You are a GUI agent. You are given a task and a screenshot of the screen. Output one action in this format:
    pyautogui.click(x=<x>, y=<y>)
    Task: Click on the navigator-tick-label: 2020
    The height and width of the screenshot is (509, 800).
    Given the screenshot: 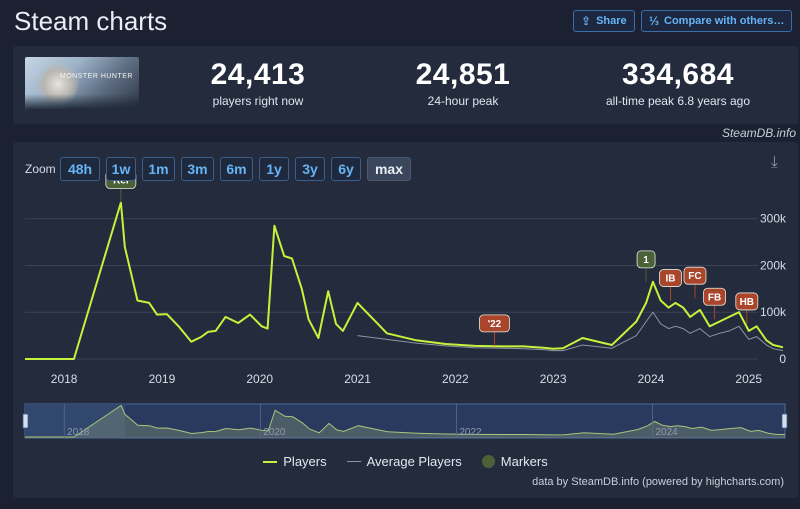 What is the action you would take?
    pyautogui.click(x=274, y=432)
    